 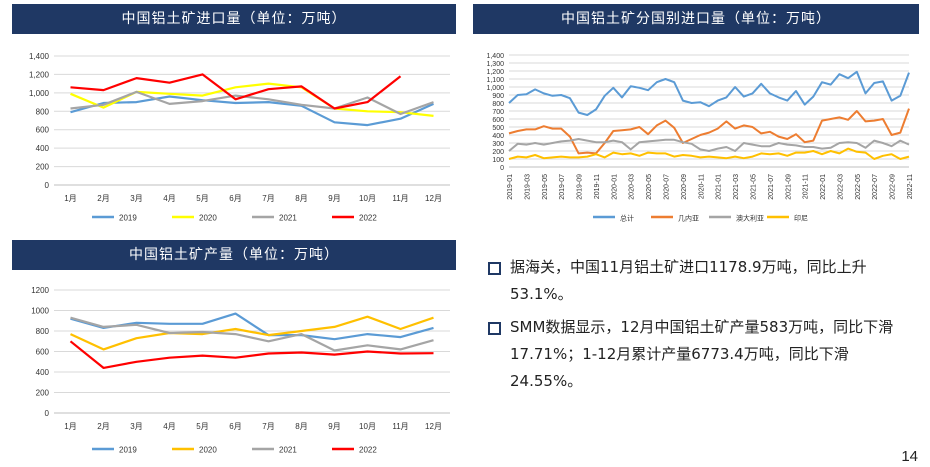 What do you see at coordinates (709, 153) in the screenshot?
I see `series-line-印尼` at bounding box center [709, 153].